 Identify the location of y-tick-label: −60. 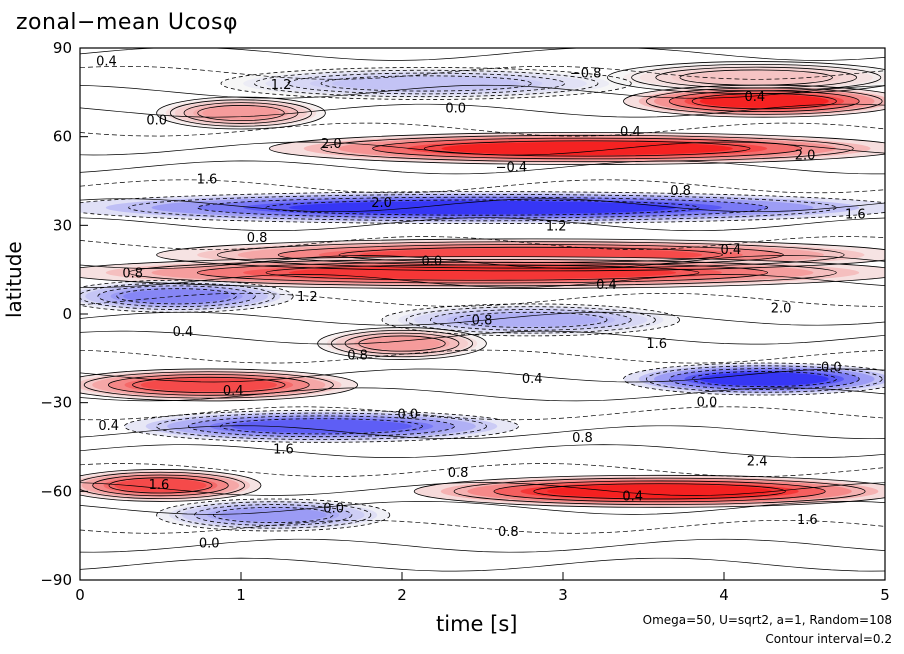
(56, 491).